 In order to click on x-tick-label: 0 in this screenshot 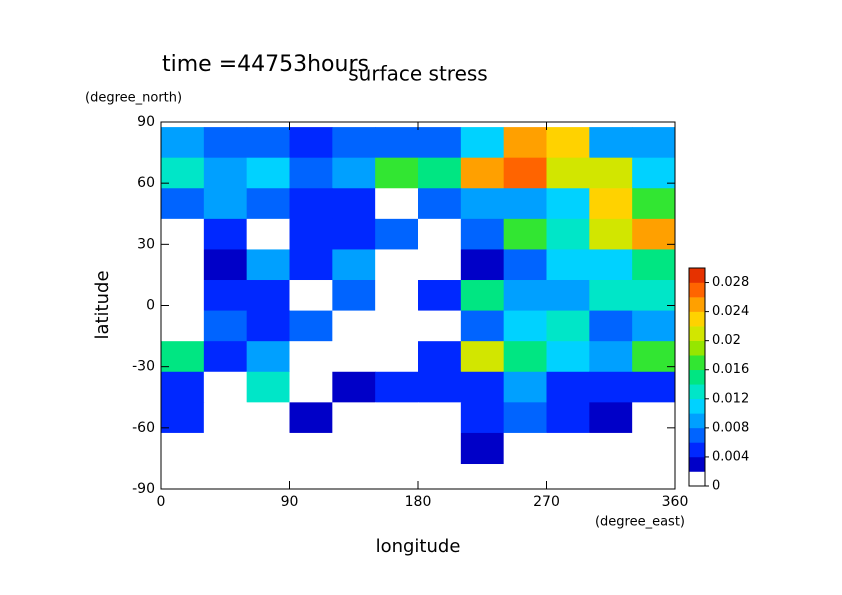, I will do `click(161, 502)`.